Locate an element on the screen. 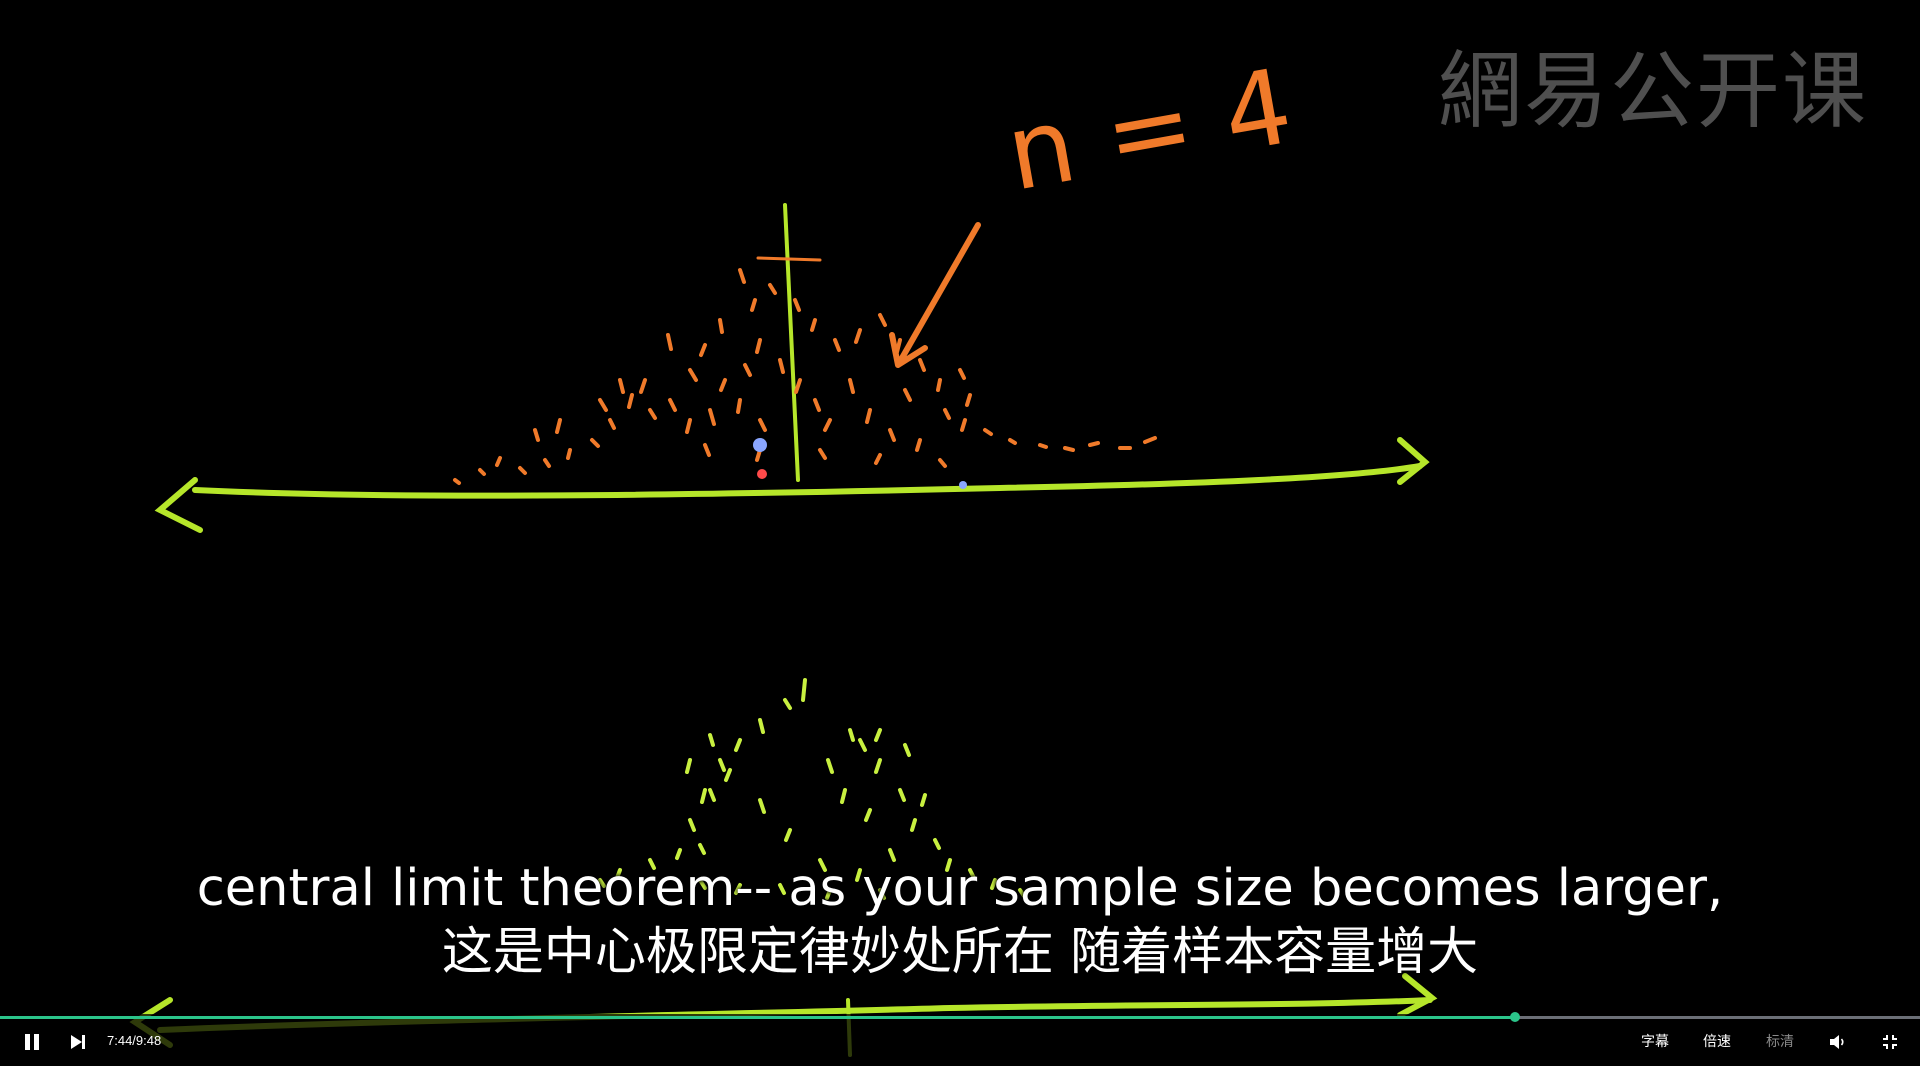 This screenshot has height=1066, width=1920. quality-button: 标清 is located at coordinates (1780, 1042).